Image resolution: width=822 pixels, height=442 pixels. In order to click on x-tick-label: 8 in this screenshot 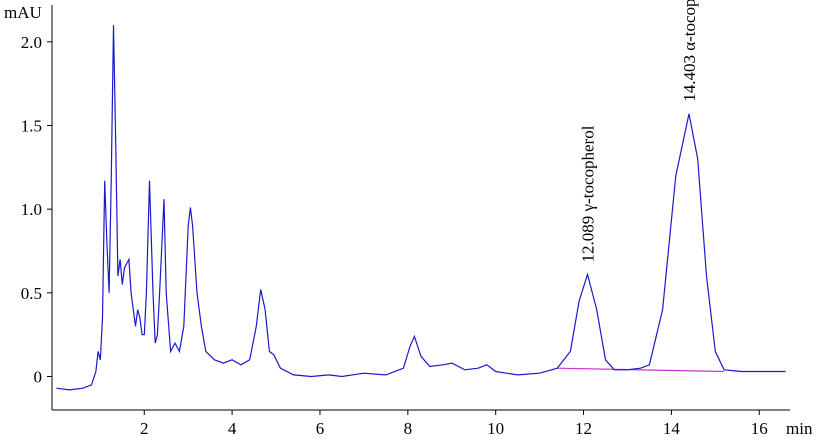, I will do `click(408, 428)`.